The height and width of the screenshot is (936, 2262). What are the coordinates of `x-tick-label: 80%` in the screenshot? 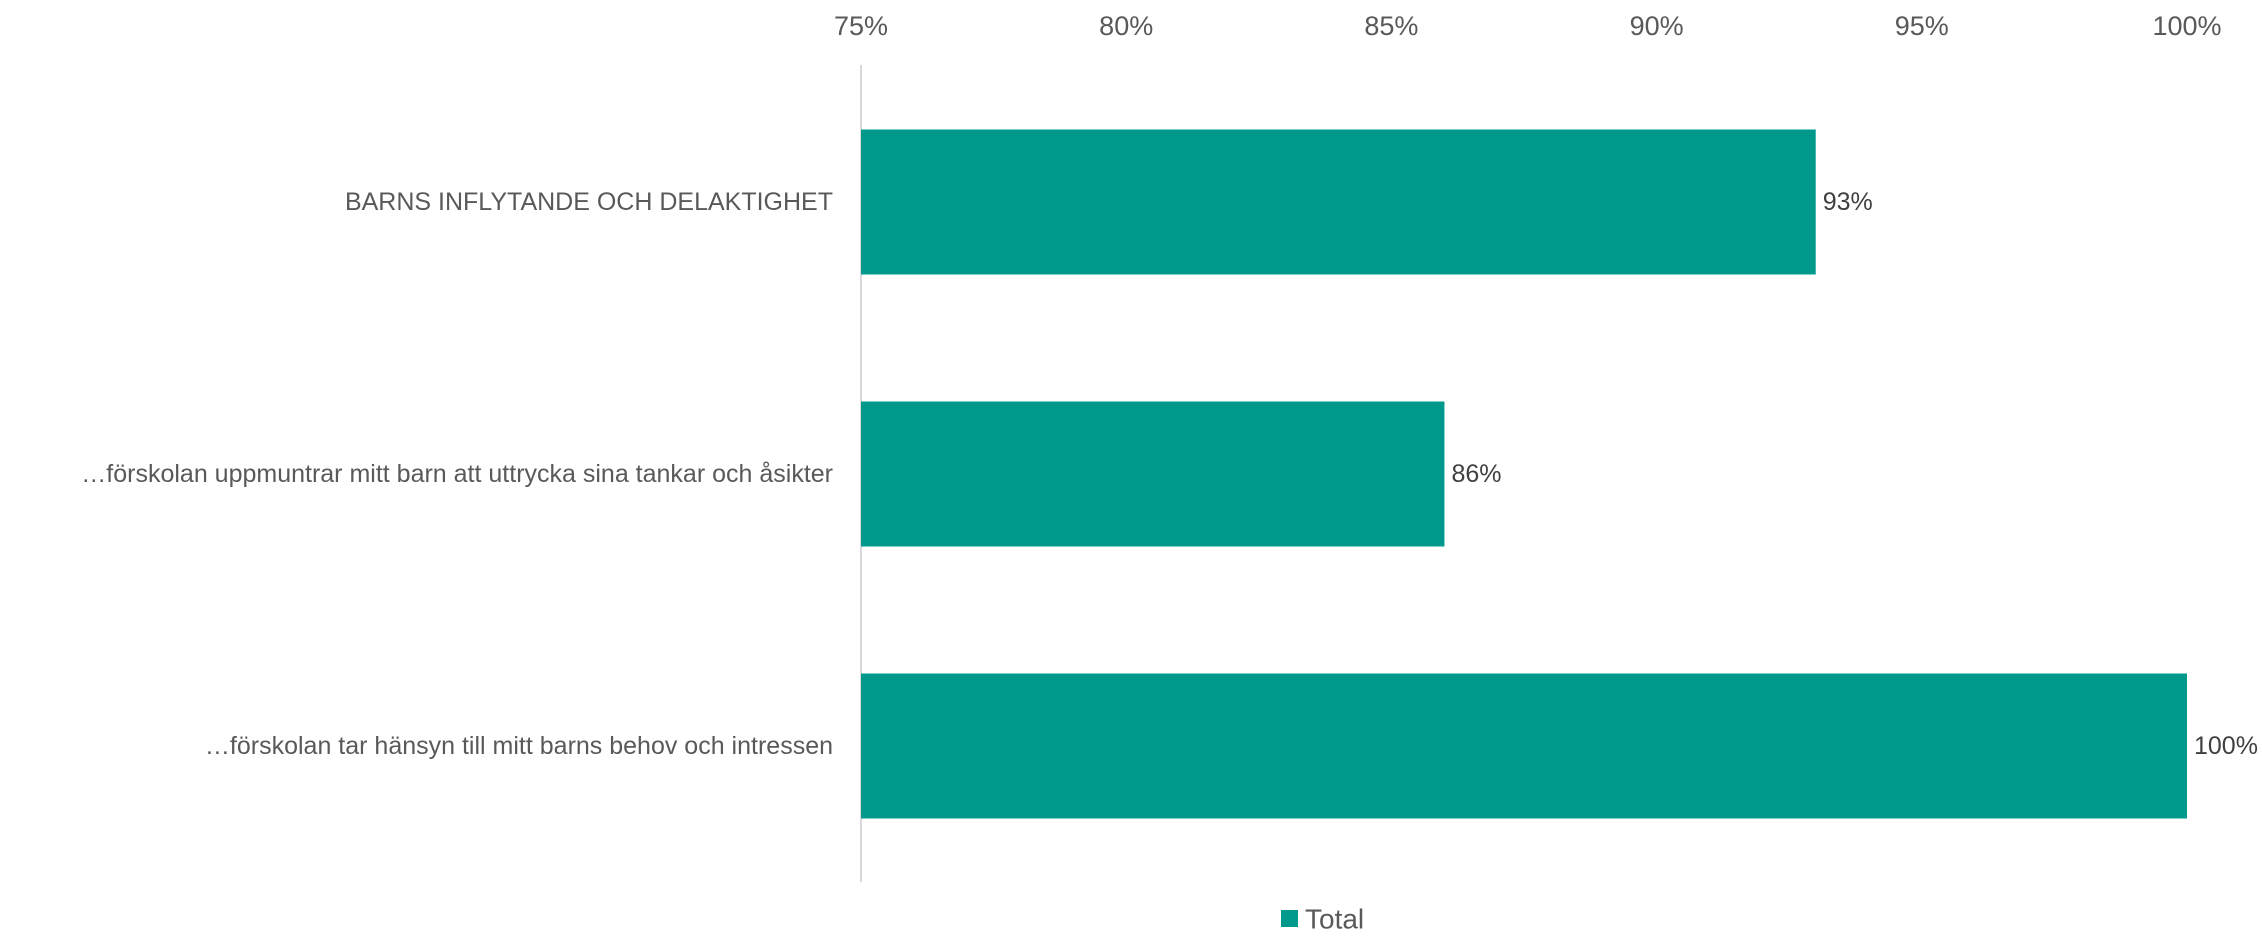 It's located at (1126, 26).